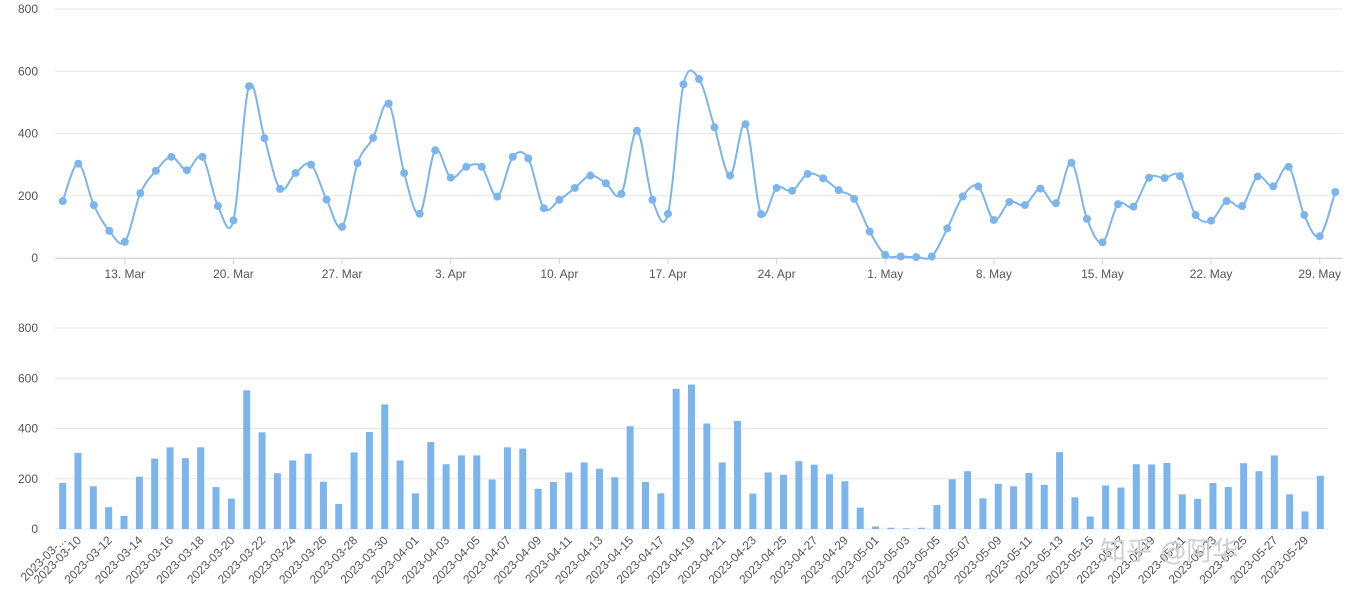 The width and height of the screenshot is (1348, 604). I want to click on line-chart-x-tick: 1. May, so click(885, 274).